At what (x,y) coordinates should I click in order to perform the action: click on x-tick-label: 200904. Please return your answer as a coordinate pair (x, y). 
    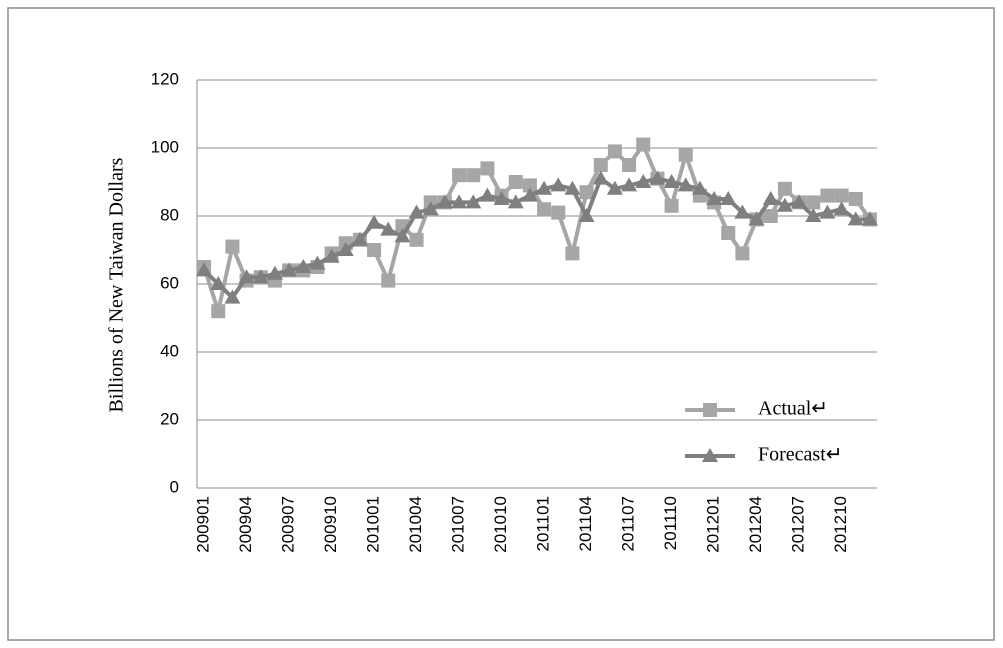
    Looking at the image, I should click on (245, 524).